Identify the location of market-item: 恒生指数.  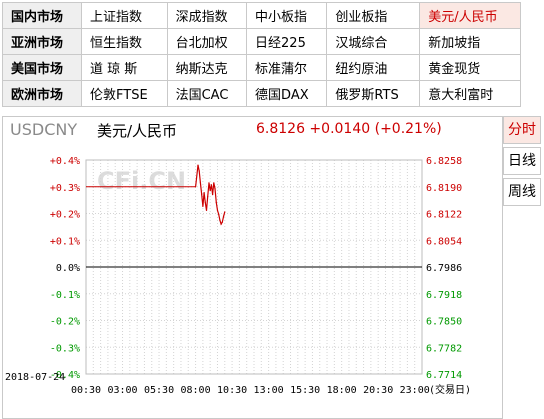
(124, 41).